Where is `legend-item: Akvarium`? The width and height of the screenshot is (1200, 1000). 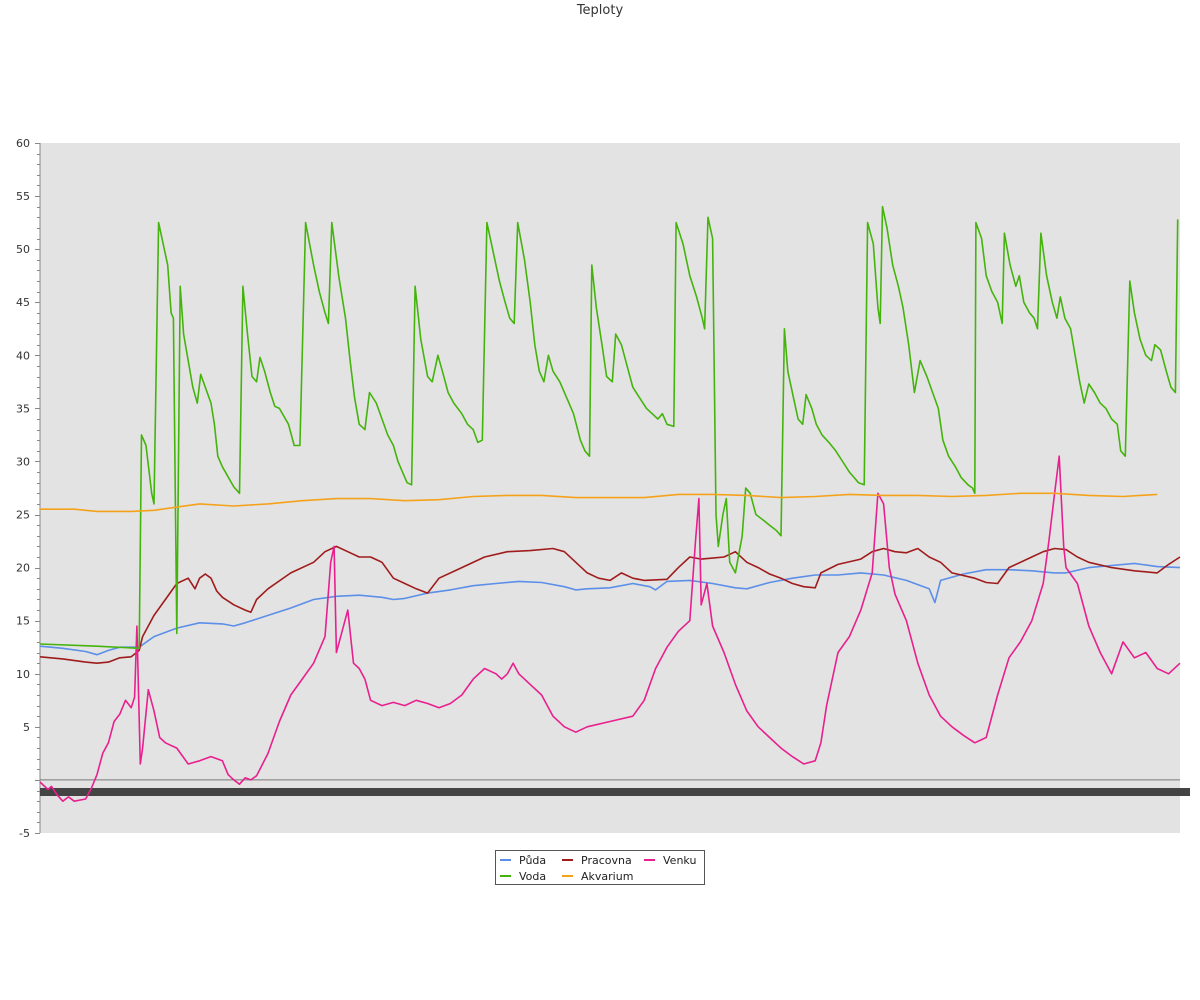 legend-item: Akvarium is located at coordinates (597, 877).